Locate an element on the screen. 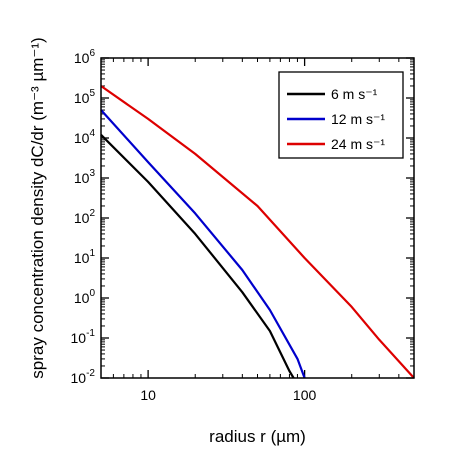  y-tick-label: 10⁰ is located at coordinates (85, 297).